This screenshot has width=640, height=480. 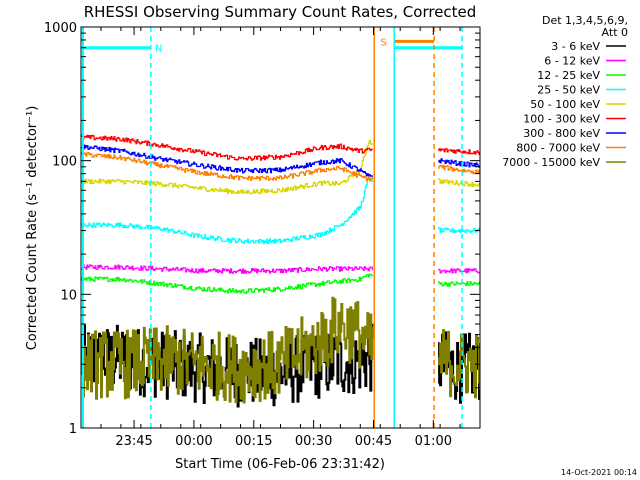 What do you see at coordinates (572, 61) in the screenshot?
I see `legend-label-1: 6 - 12 keV` at bounding box center [572, 61].